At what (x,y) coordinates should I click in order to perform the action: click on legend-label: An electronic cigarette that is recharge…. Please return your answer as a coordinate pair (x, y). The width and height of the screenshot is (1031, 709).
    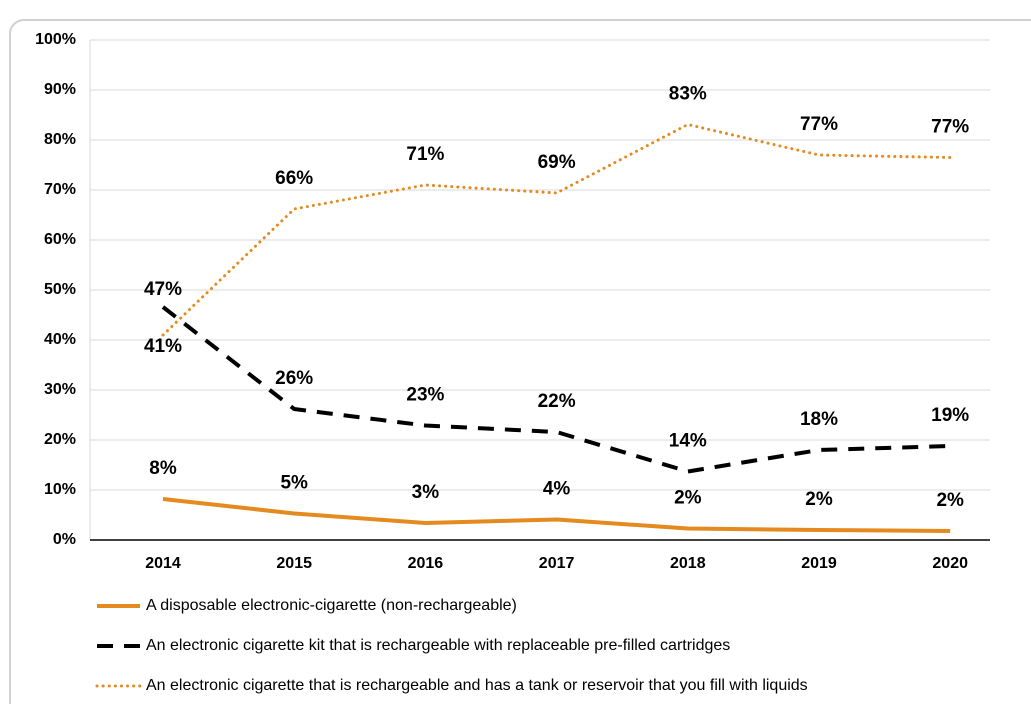
    Looking at the image, I should click on (477, 685).